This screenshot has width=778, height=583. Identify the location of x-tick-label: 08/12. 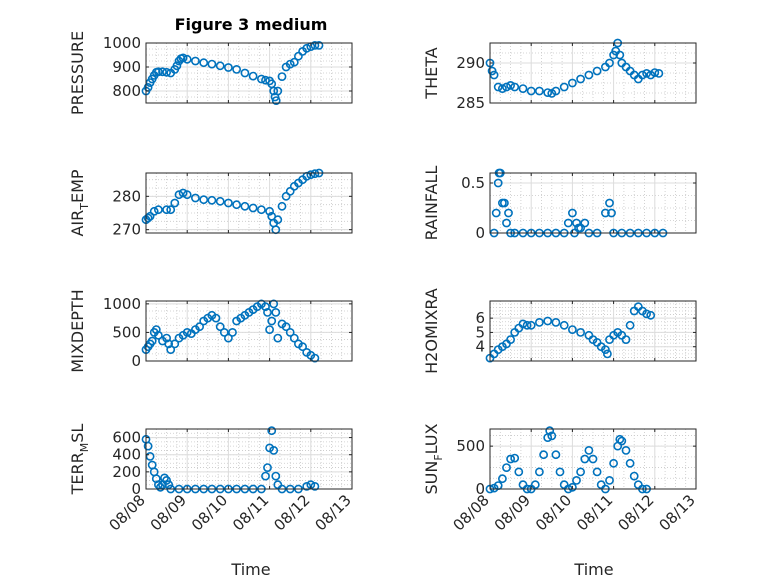
(291, 512).